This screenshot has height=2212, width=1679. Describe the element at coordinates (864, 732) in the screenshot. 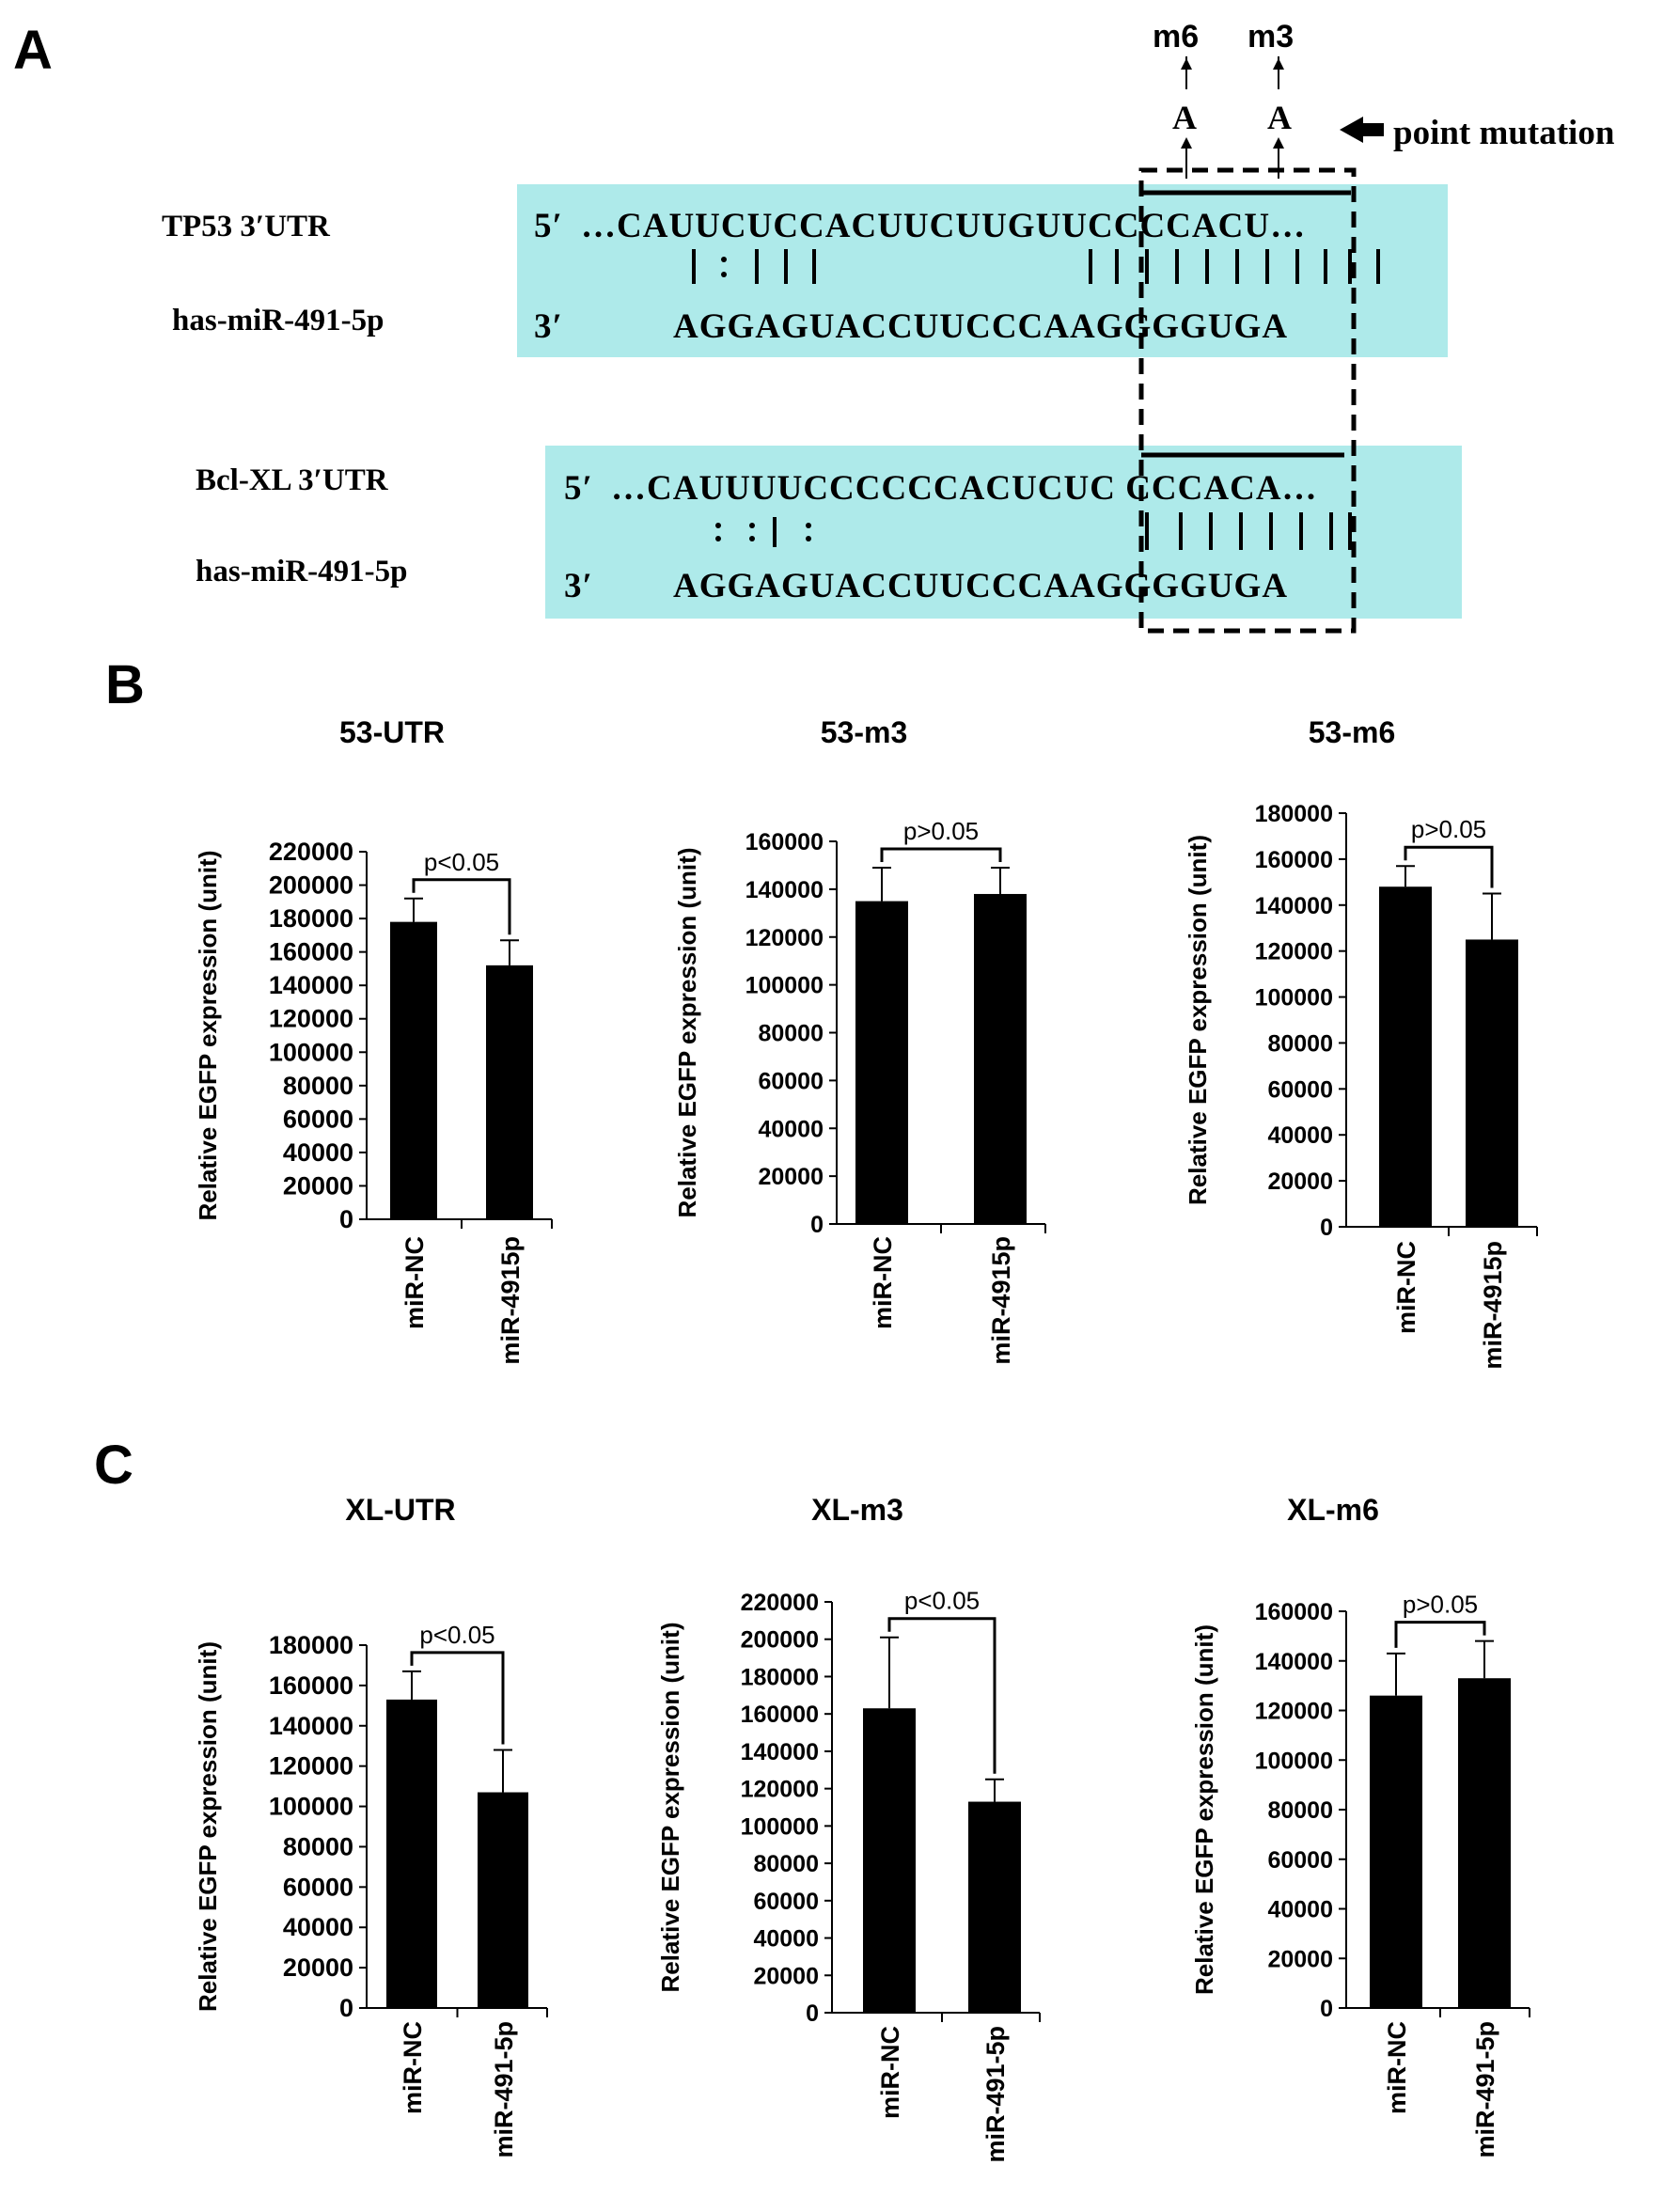

I see `chart-title: 53-m3` at that location.